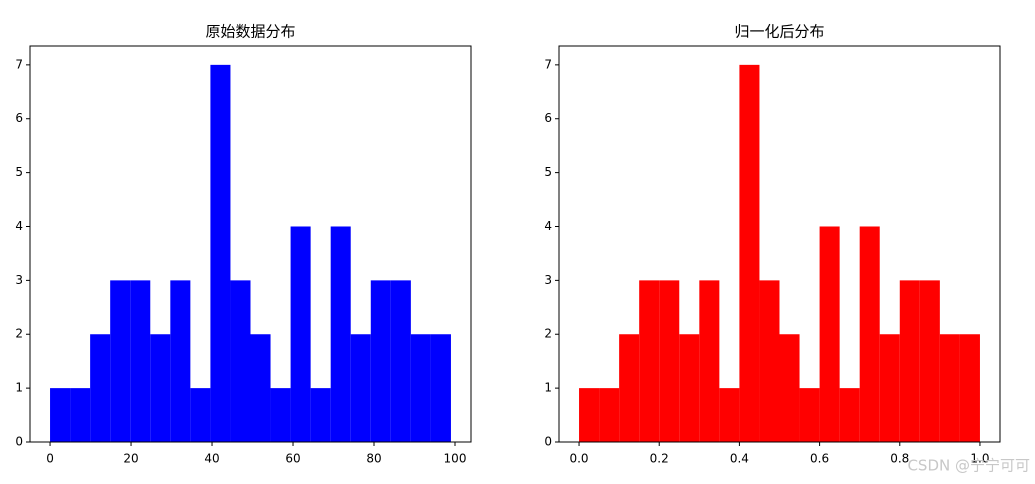  What do you see at coordinates (578, 459) in the screenshot?
I see `x-tick-label: 0.0` at bounding box center [578, 459].